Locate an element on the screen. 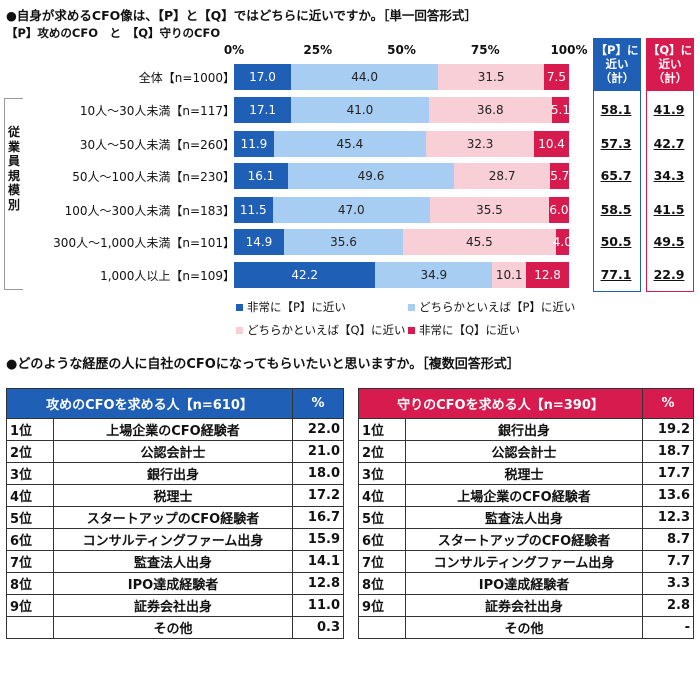  rank-cell: 3位 is located at coordinates (30, 473).